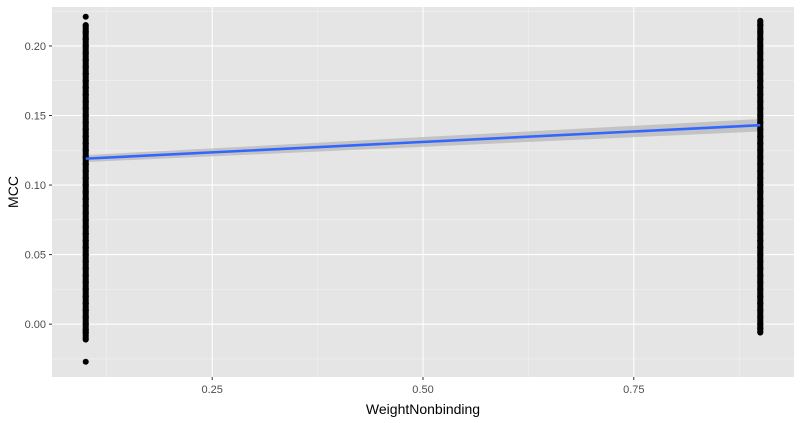  I want to click on x-axis: 0.25 0.50 0.75, so click(423, 386).